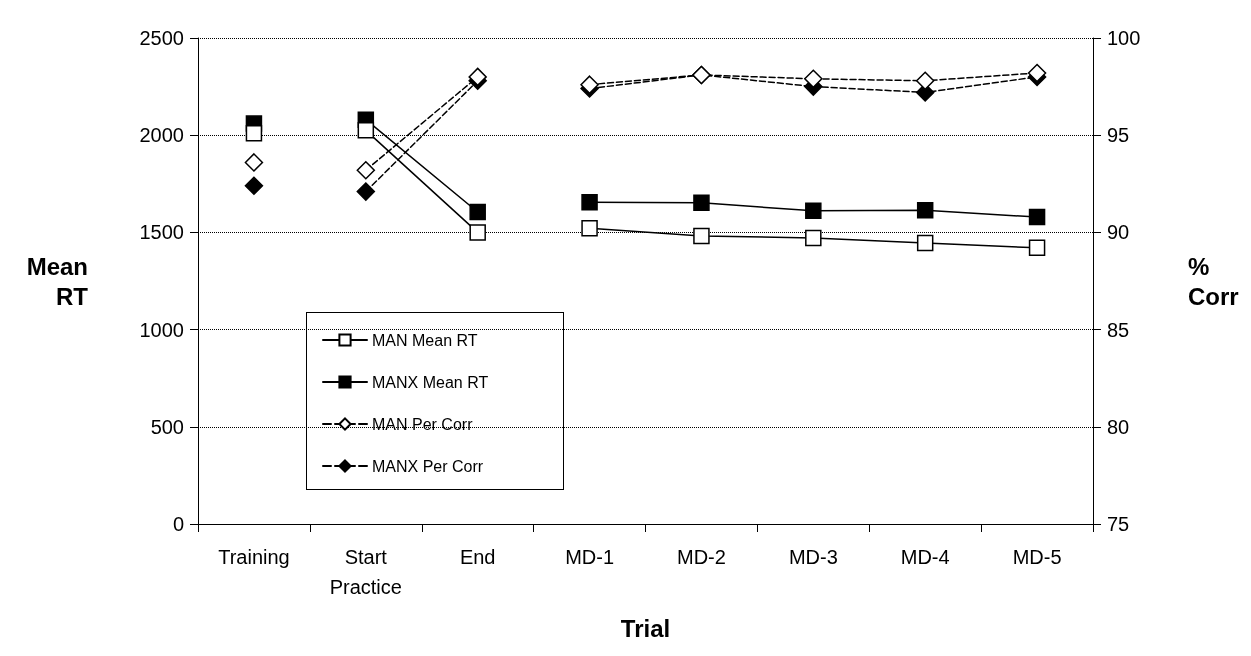  What do you see at coordinates (1118, 135) in the screenshot?
I see `y2-tick-label: 95` at bounding box center [1118, 135].